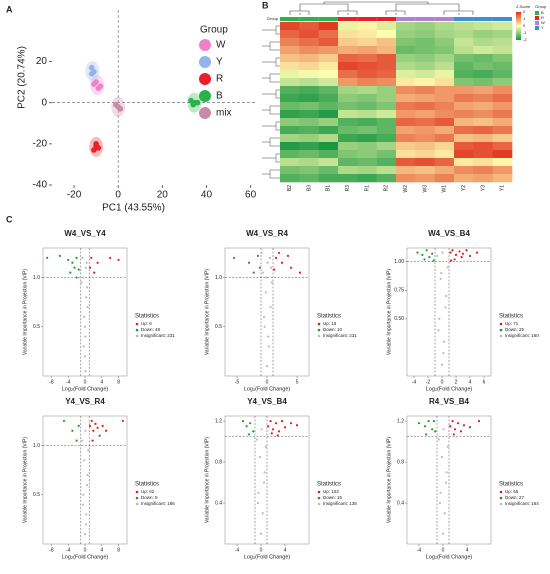 The image size is (550, 574). What do you see at coordinates (9, 9) in the screenshot?
I see `panel-label: A` at bounding box center [9, 9].